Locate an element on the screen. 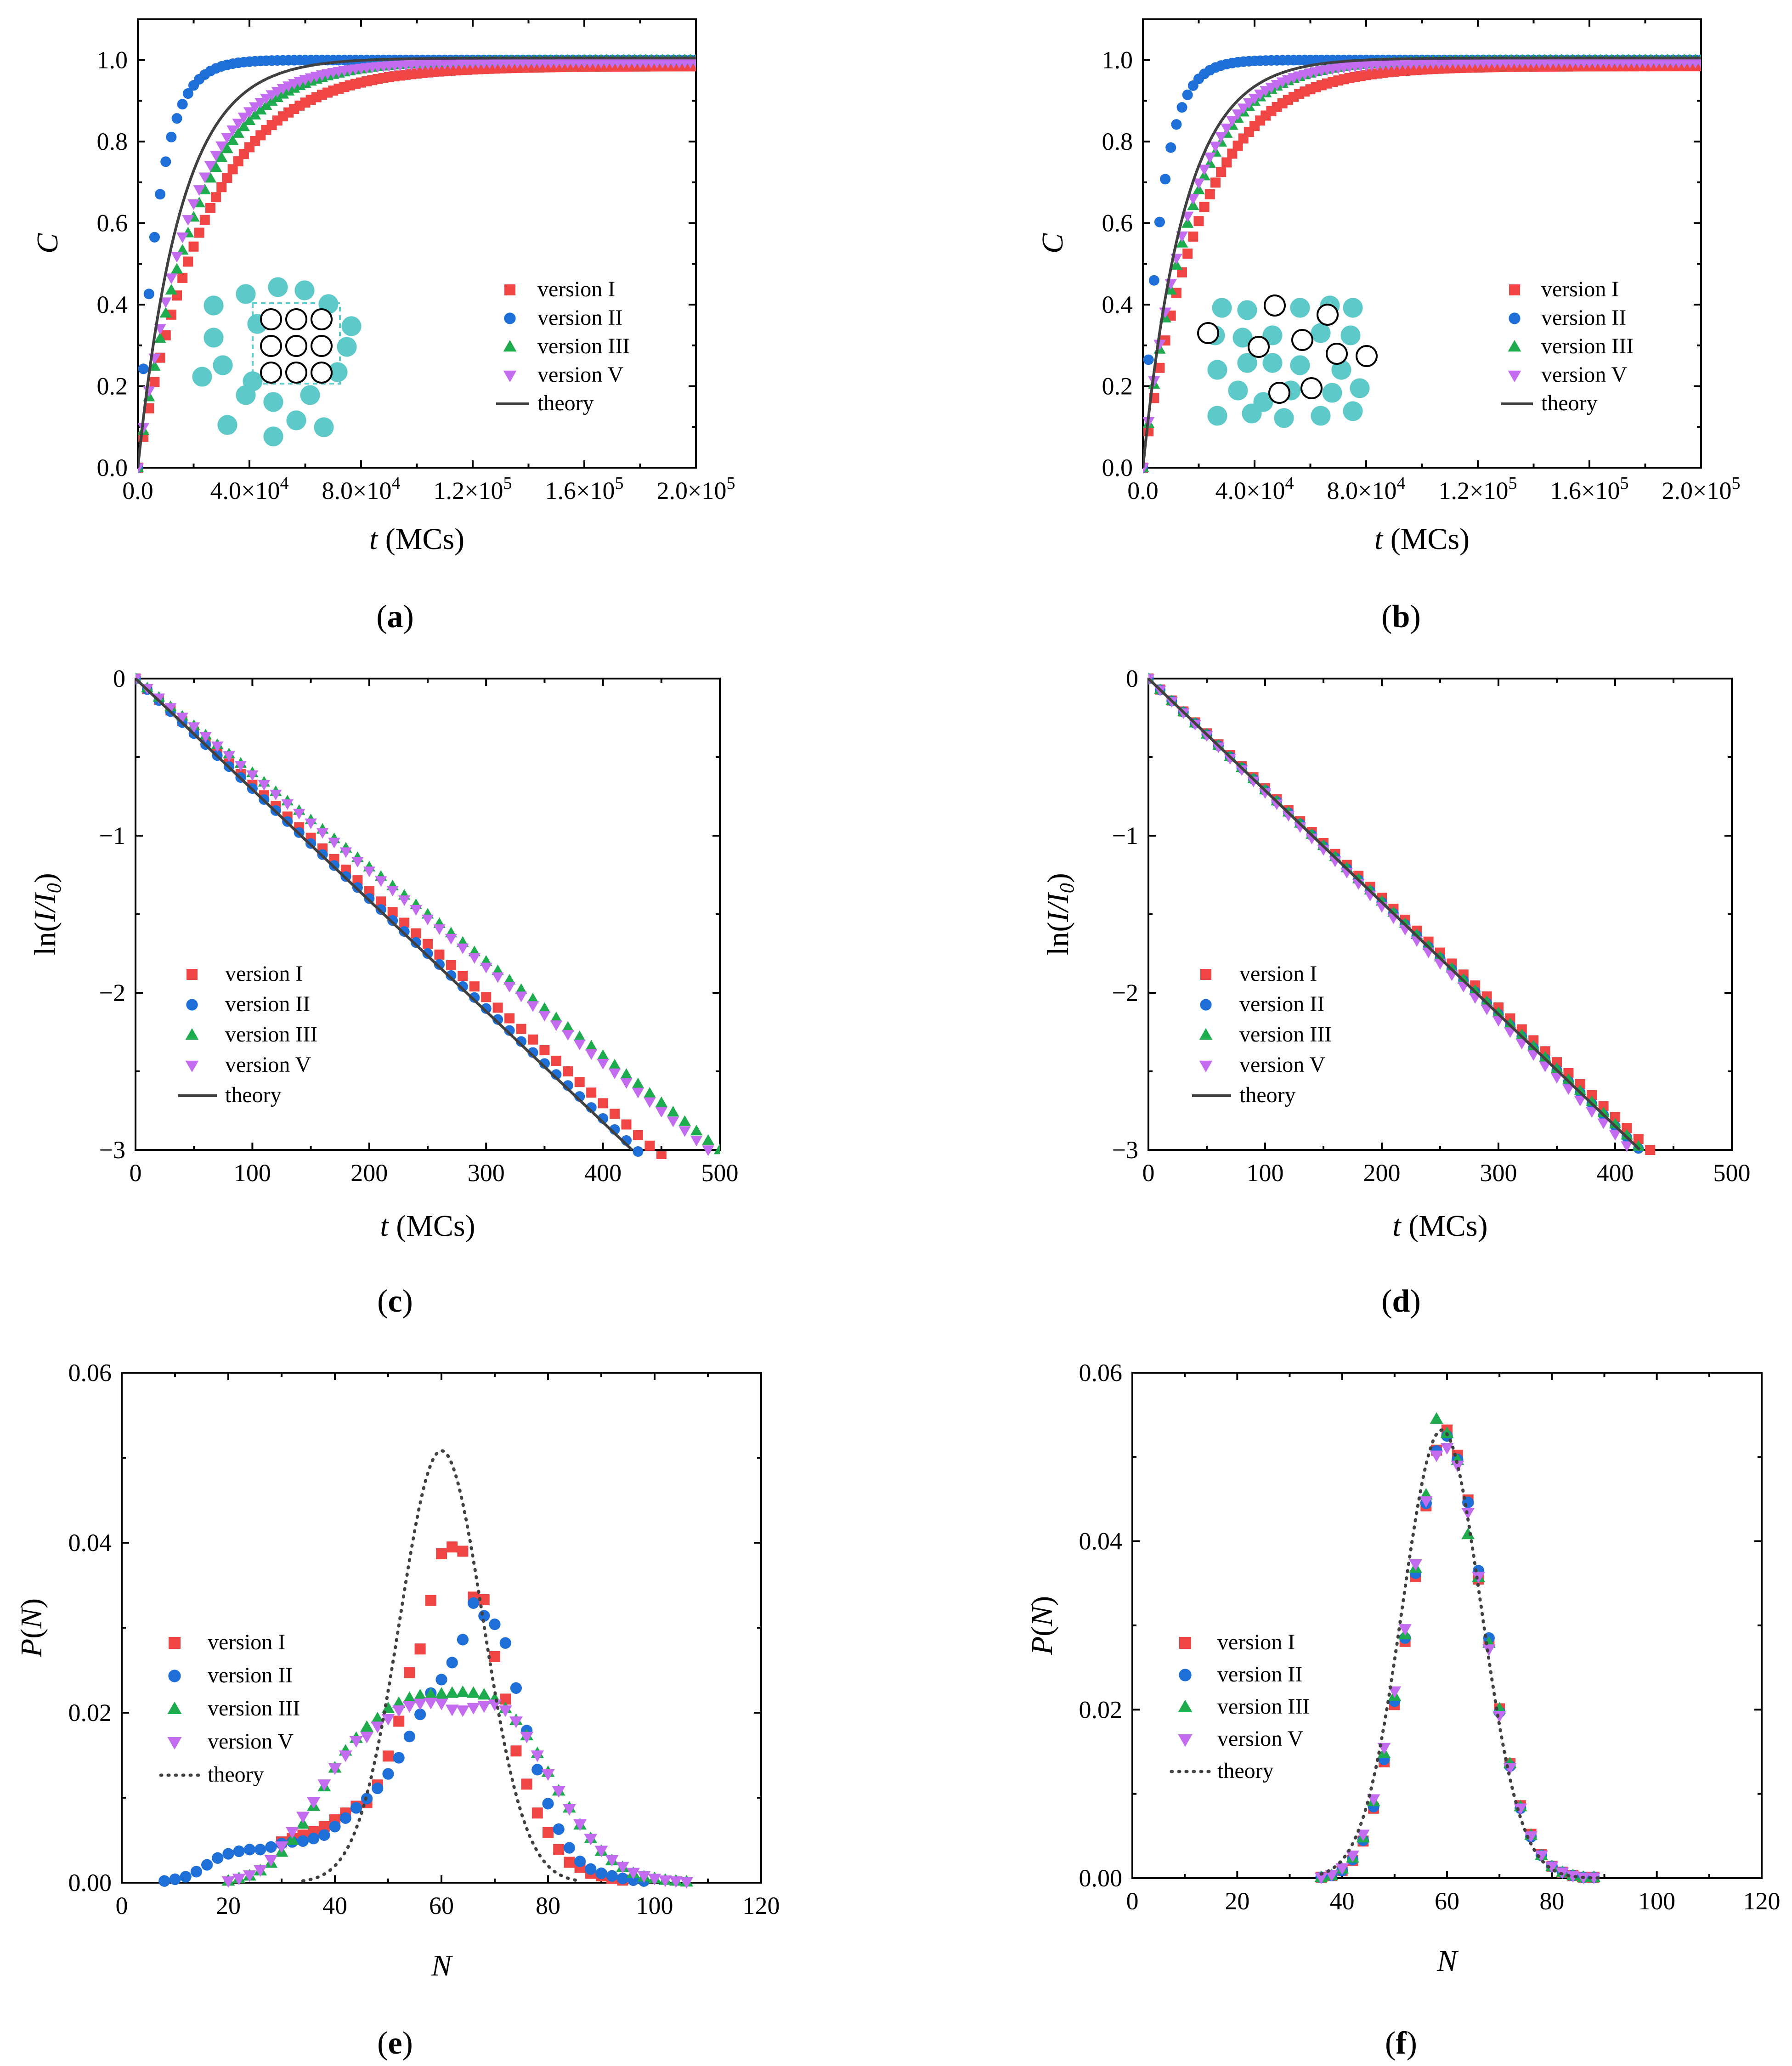 Image resolution: width=1792 pixels, height=2066 pixels. legend-label: version I is located at coordinates (247, 1642).